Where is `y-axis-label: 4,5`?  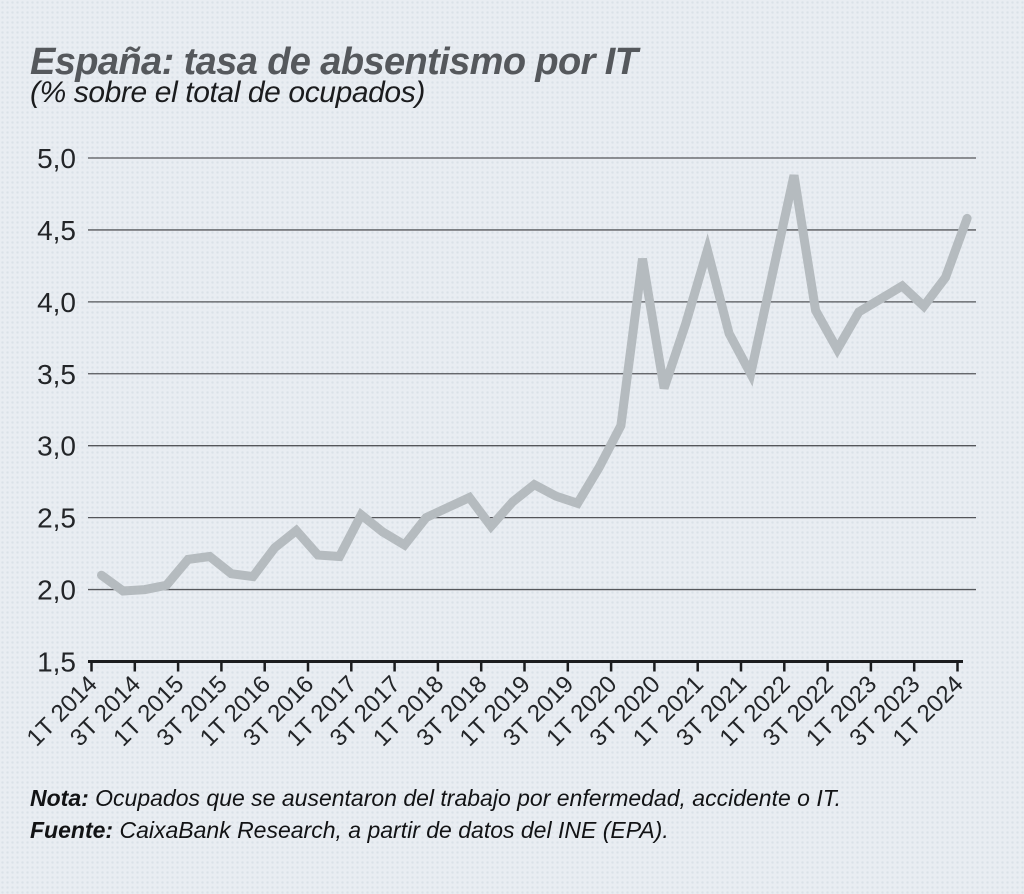 y-axis-label: 4,5 is located at coordinates (56, 230).